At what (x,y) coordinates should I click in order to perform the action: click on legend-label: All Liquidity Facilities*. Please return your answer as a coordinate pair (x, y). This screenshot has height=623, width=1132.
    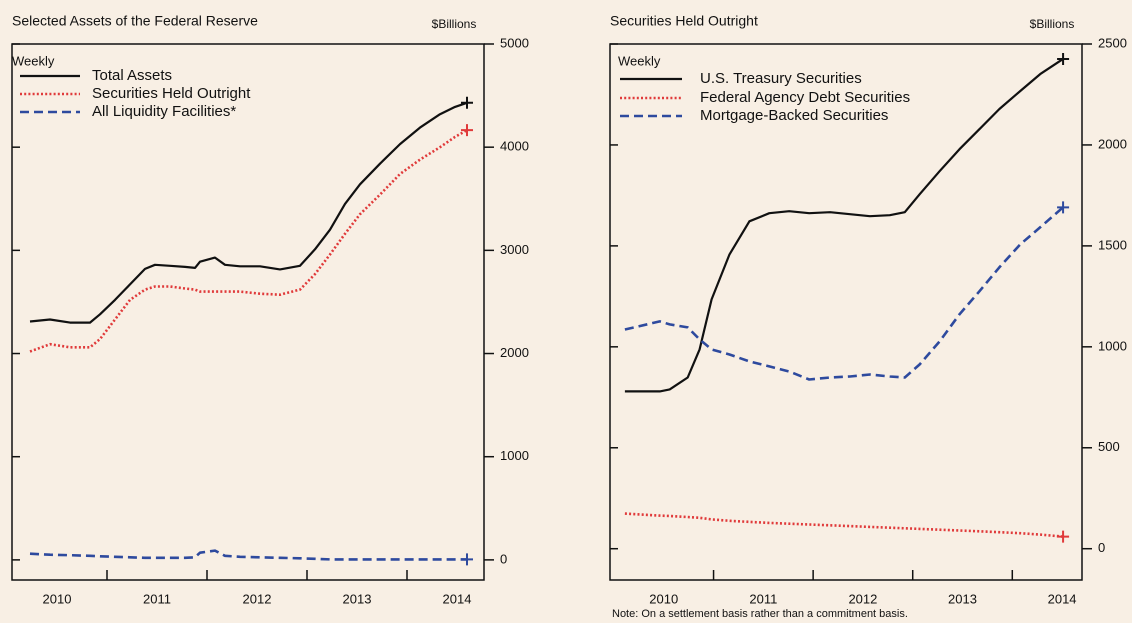
    Looking at the image, I should click on (164, 111).